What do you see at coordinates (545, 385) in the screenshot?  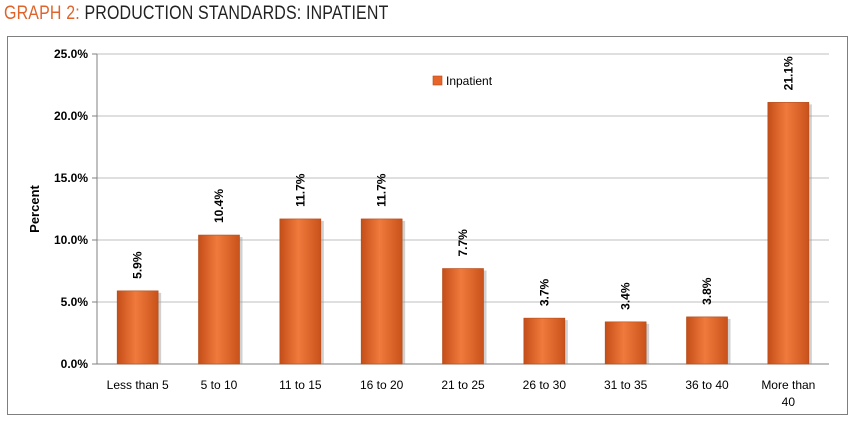 I see `x-tick-label: 26 to 30` at bounding box center [545, 385].